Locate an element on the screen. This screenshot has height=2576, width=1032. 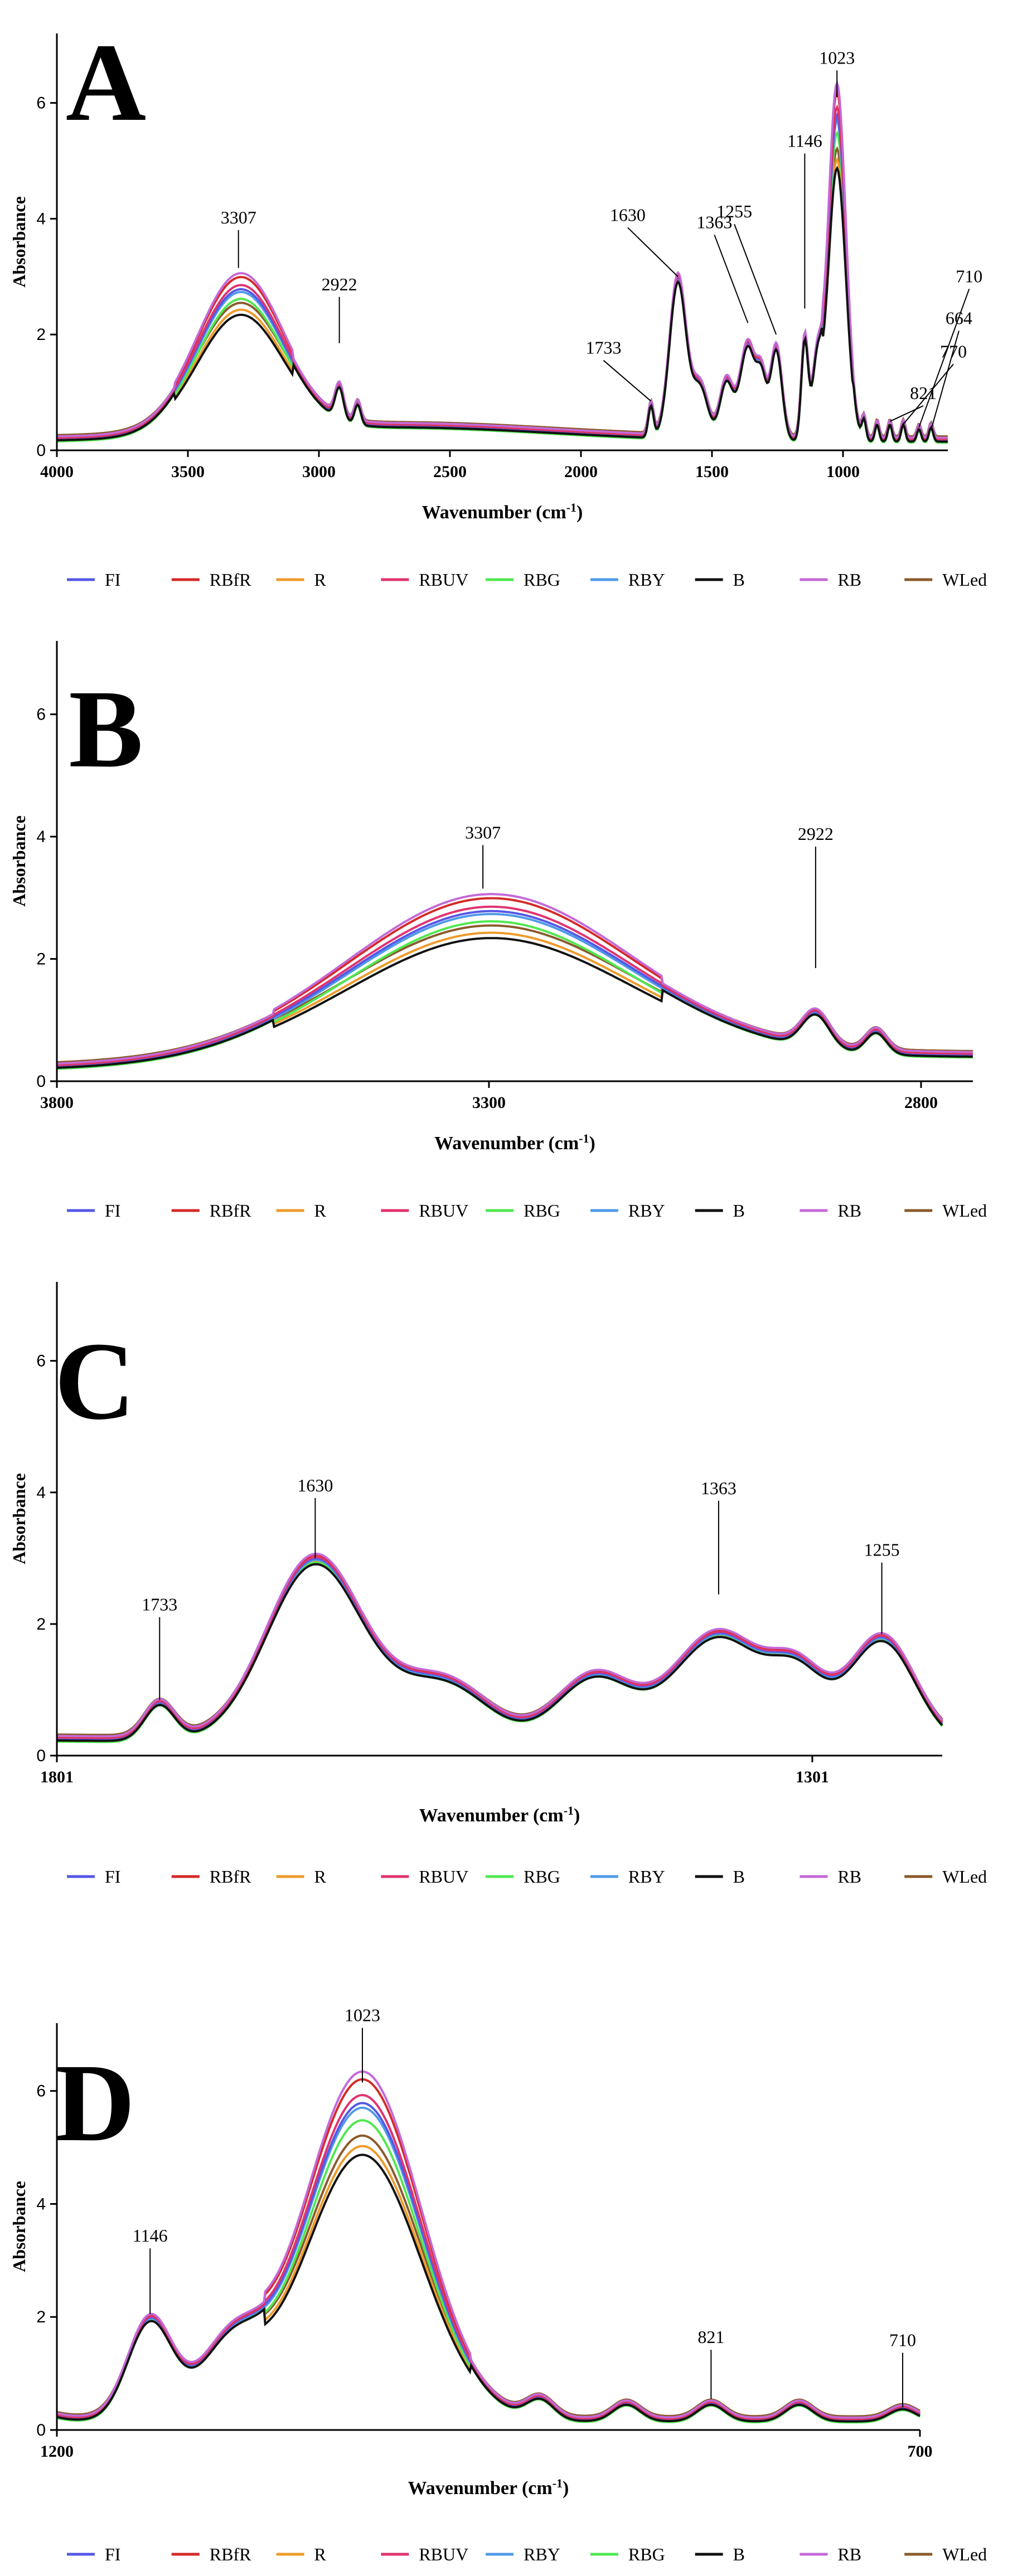
peak-annotation: 1023 is located at coordinates (362, 2015).